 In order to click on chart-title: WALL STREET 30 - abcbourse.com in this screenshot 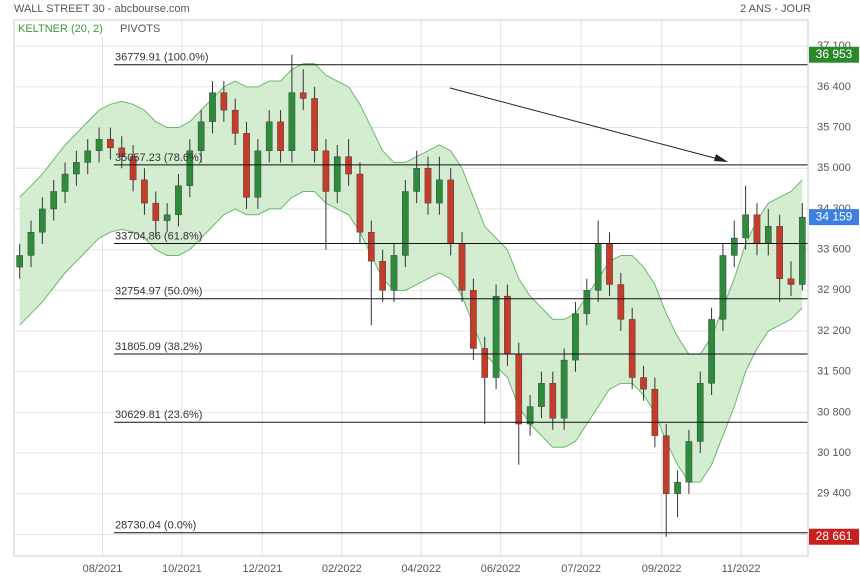, I will do `click(102, 9)`.